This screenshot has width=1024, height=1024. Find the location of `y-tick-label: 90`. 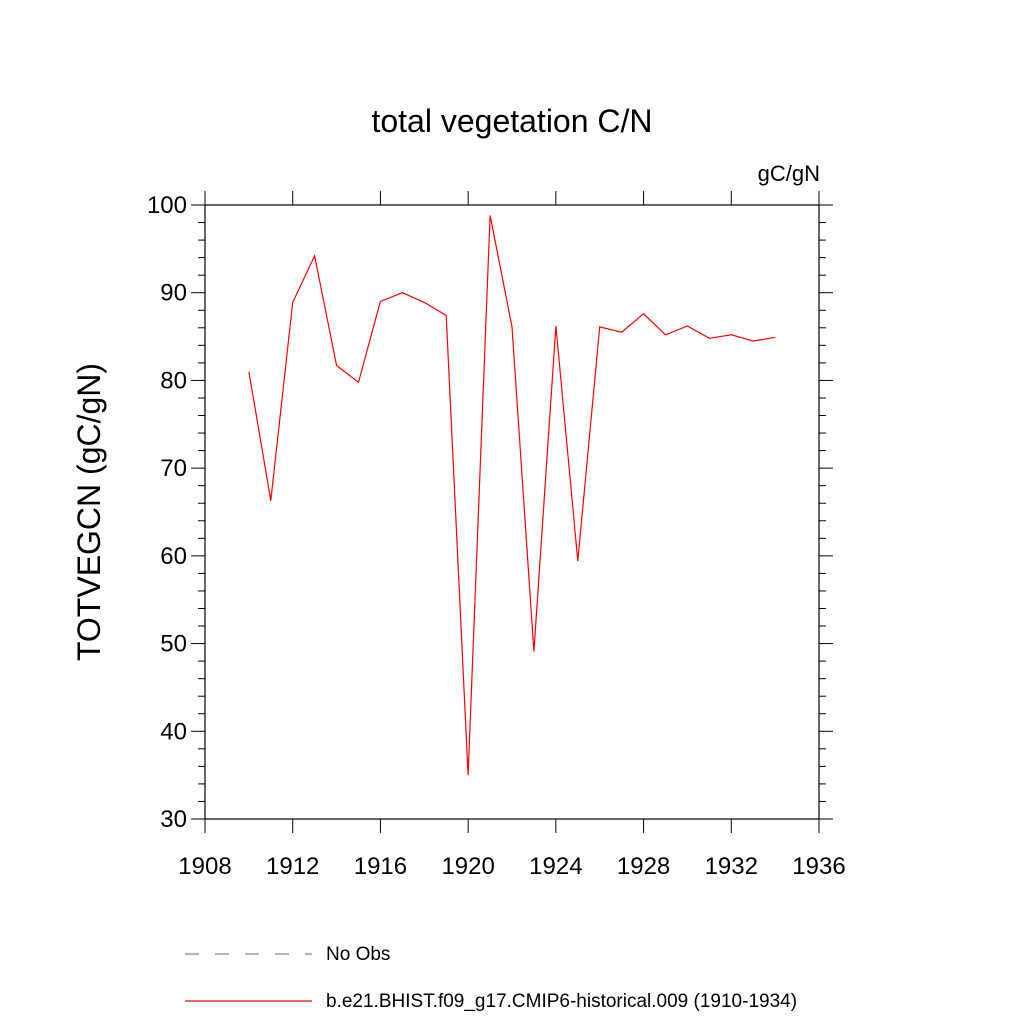

y-tick-label: 90 is located at coordinates (173, 293).